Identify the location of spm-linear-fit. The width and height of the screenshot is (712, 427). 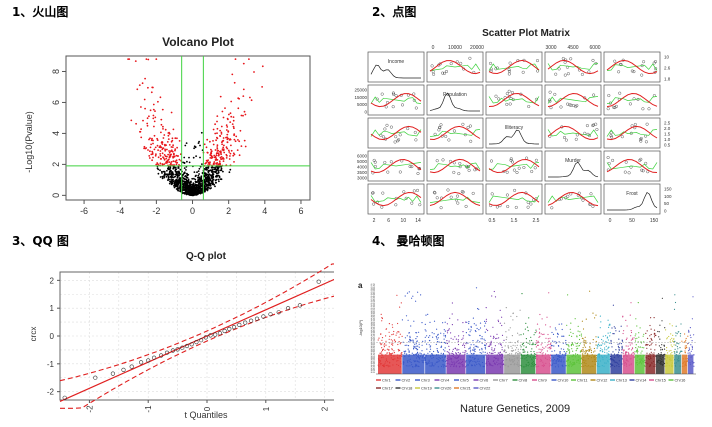
(455, 67).